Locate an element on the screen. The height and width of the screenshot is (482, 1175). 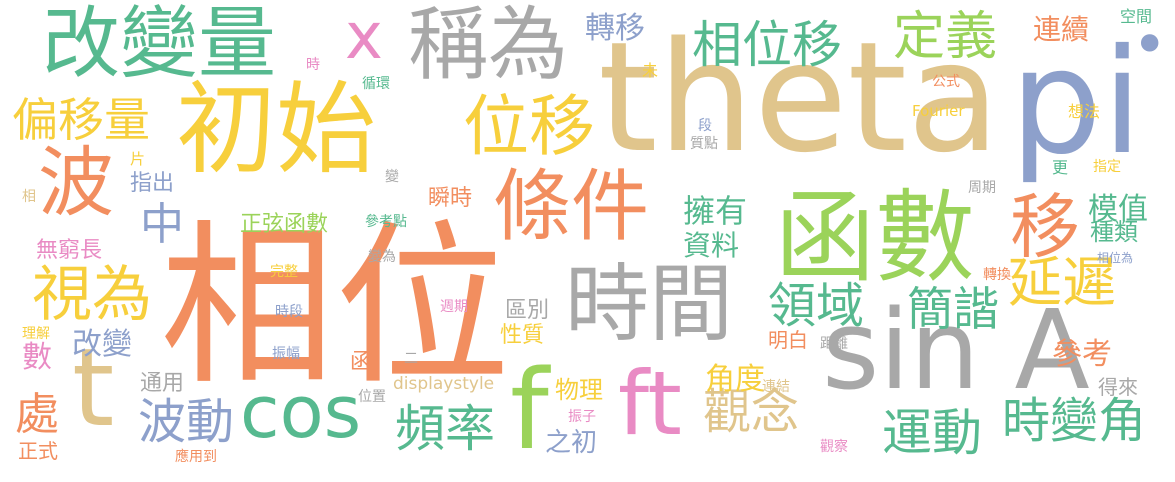
word-lijie: 理解 is located at coordinates (36, 334).